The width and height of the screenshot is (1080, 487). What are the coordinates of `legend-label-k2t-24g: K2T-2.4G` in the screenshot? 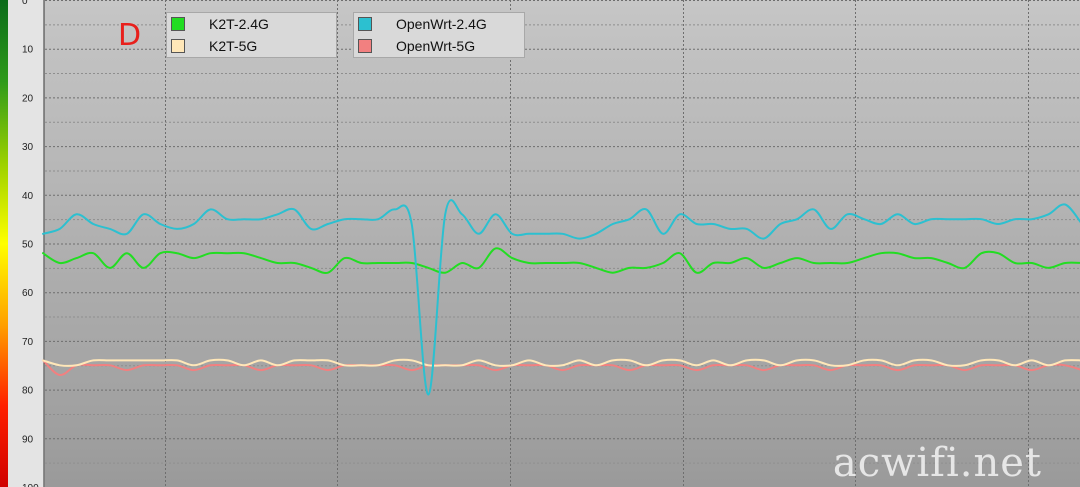 It's located at (239, 24).